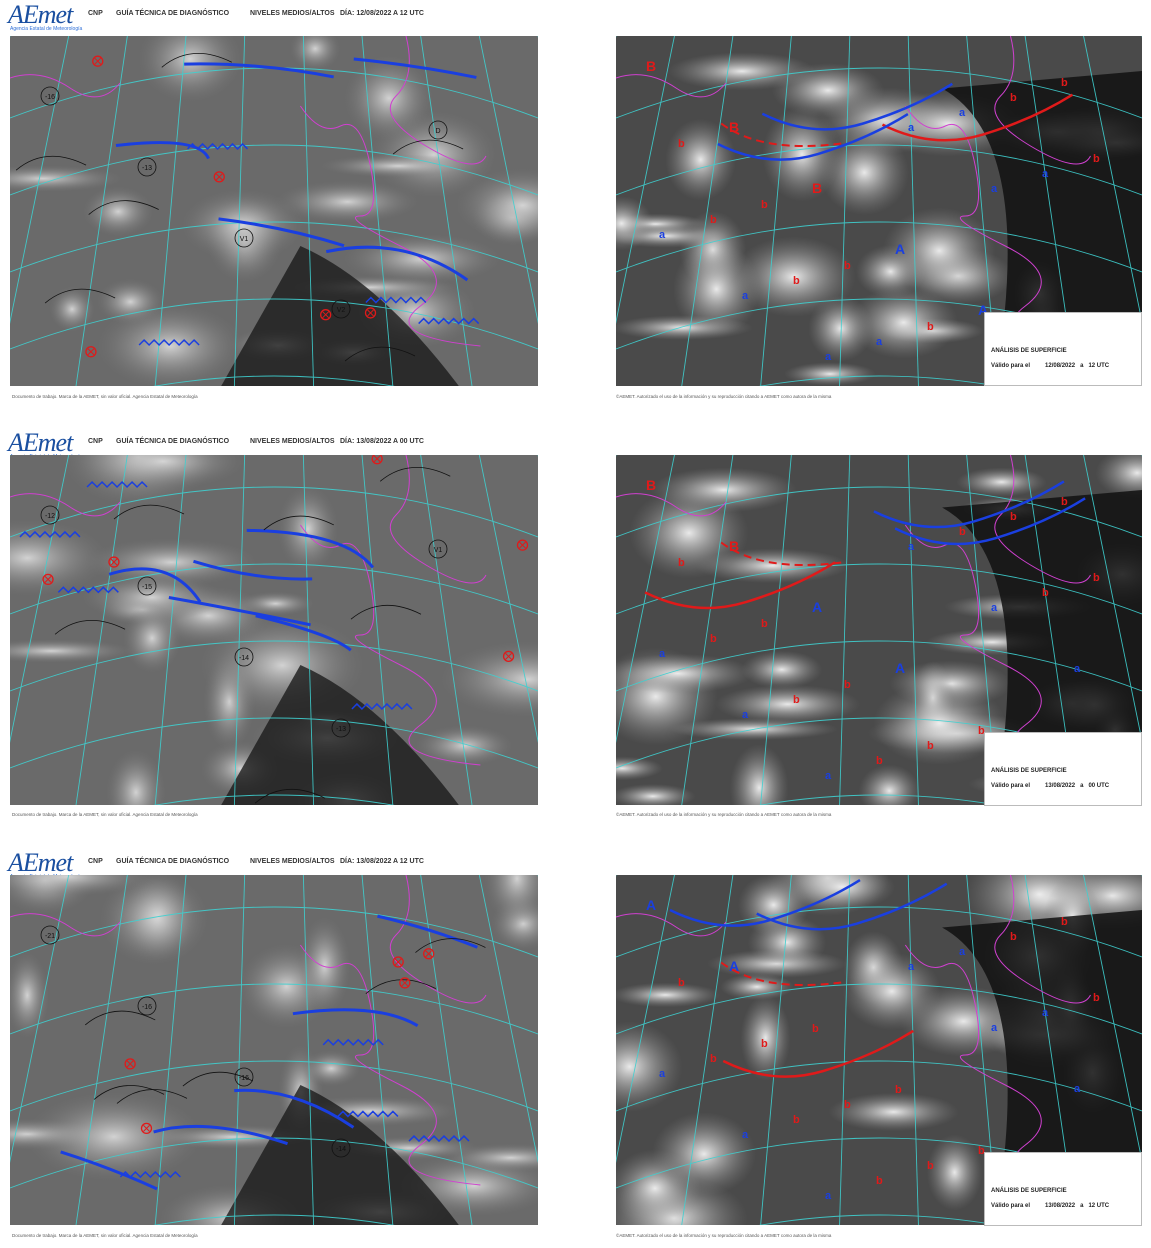 This screenshot has height=1248, width=1151. Describe the element at coordinates (274, 211) in the screenshot. I see `map-canvas: -16 -13 V1 V2 D` at that location.